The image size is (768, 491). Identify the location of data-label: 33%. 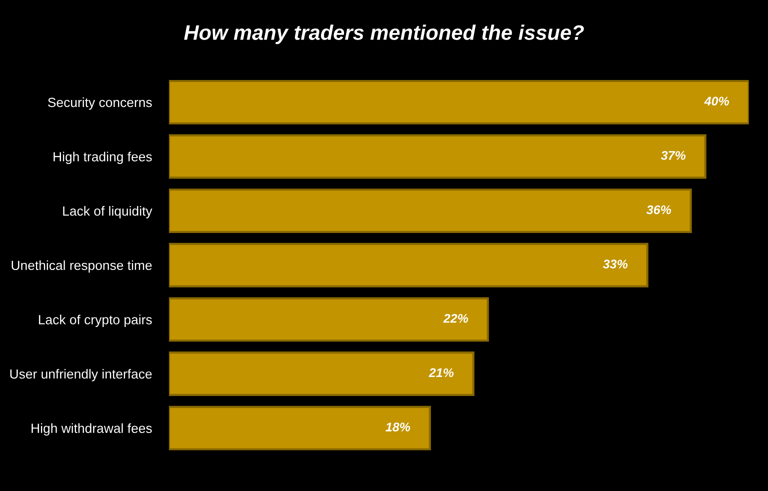
(615, 264).